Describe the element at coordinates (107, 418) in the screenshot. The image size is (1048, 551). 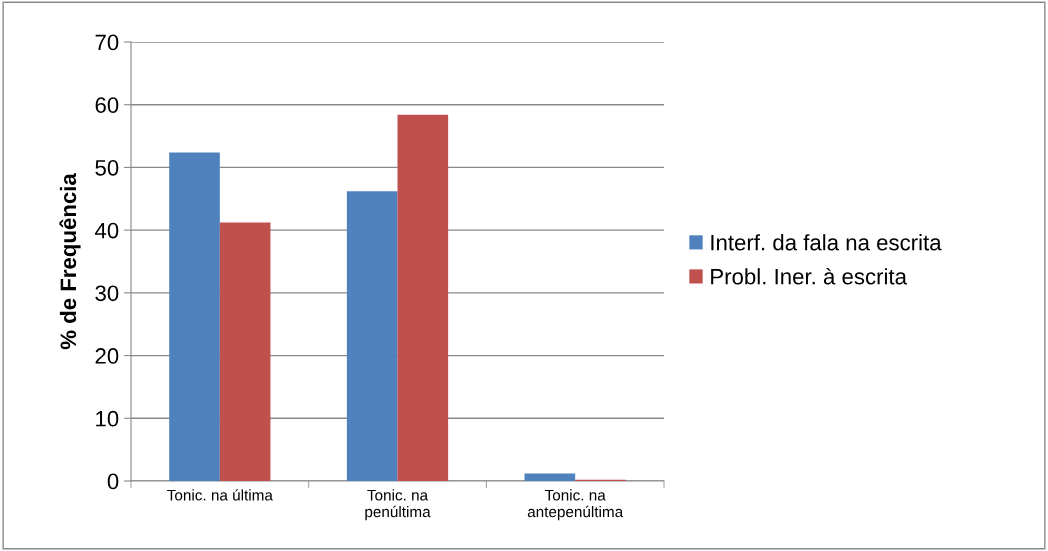
I see `y-tick-label: 10` at that location.